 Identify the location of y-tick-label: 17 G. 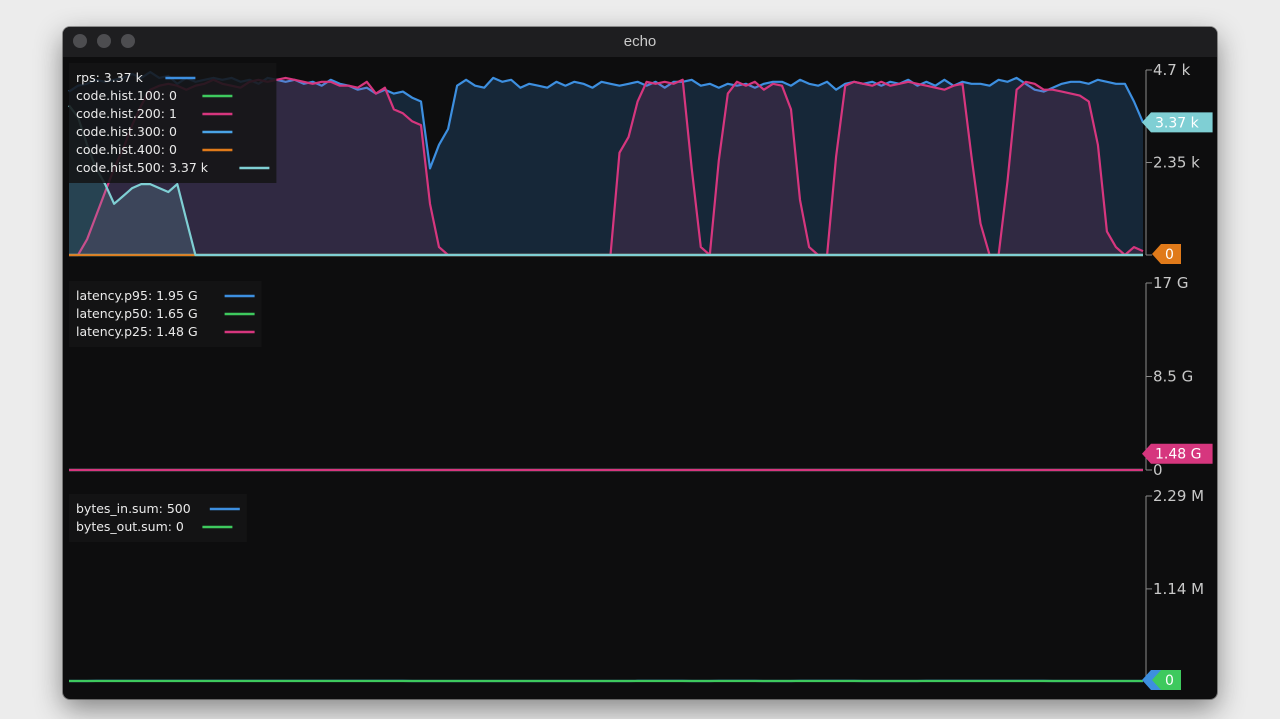
(1170, 283).